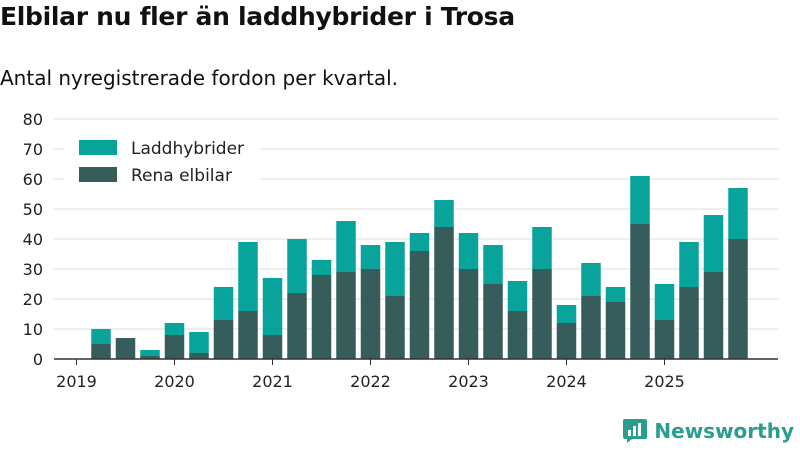 The height and width of the screenshot is (450, 800). I want to click on x-tick-label: 2024, so click(566, 381).